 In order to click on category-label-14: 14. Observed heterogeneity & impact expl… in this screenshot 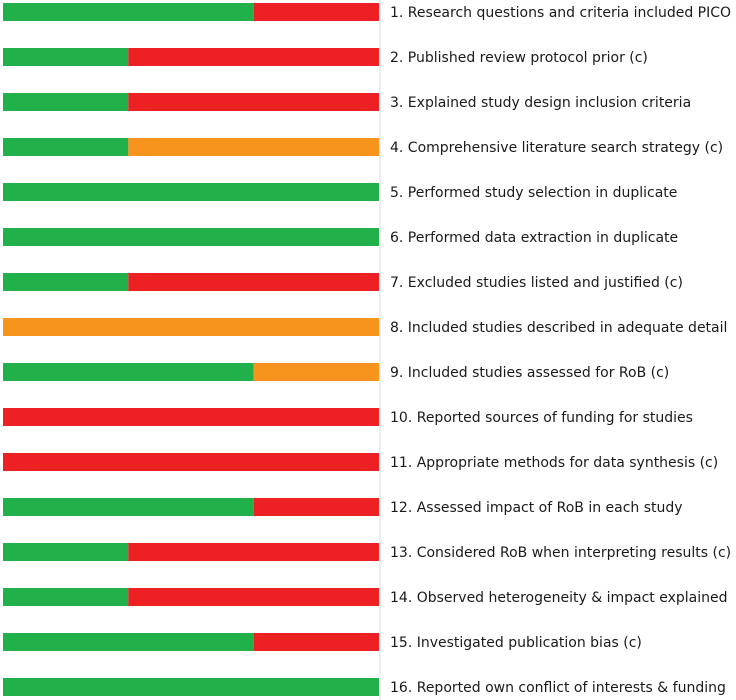, I will do `click(559, 598)`.